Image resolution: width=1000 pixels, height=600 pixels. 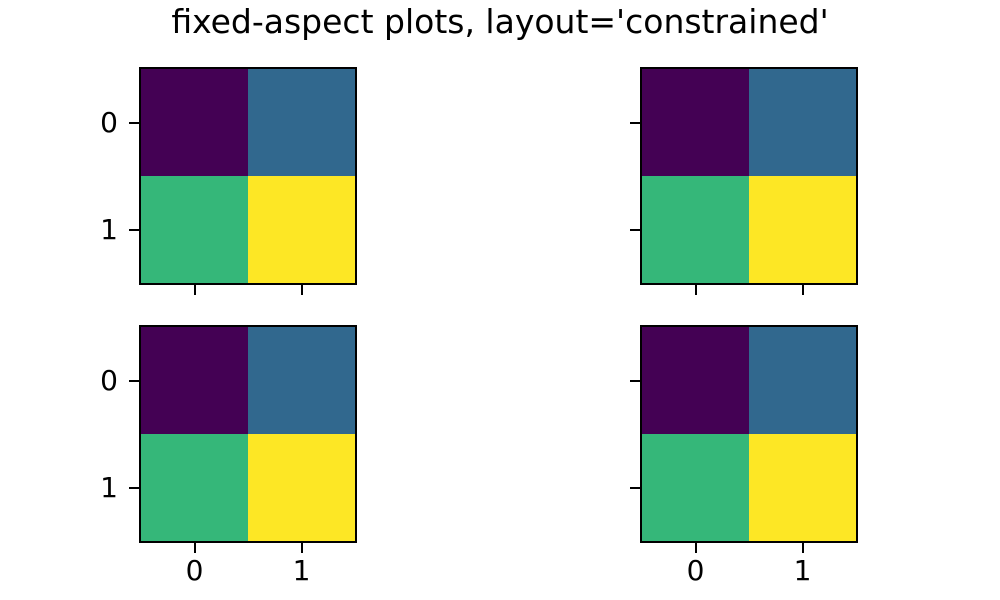 I want to click on subplot-bottom-right: 0 1, so click(x=744, y=455).